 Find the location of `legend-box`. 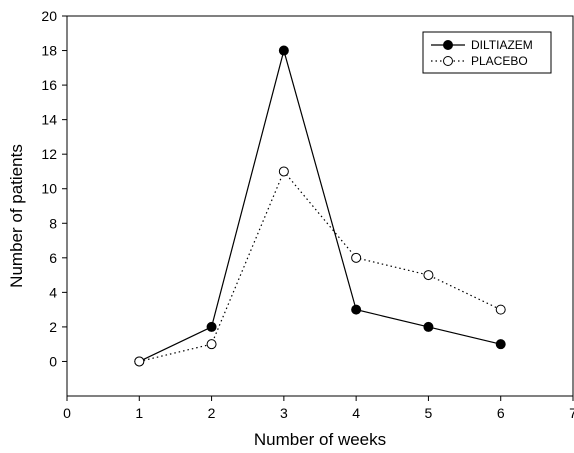

legend-box is located at coordinates (487, 52).